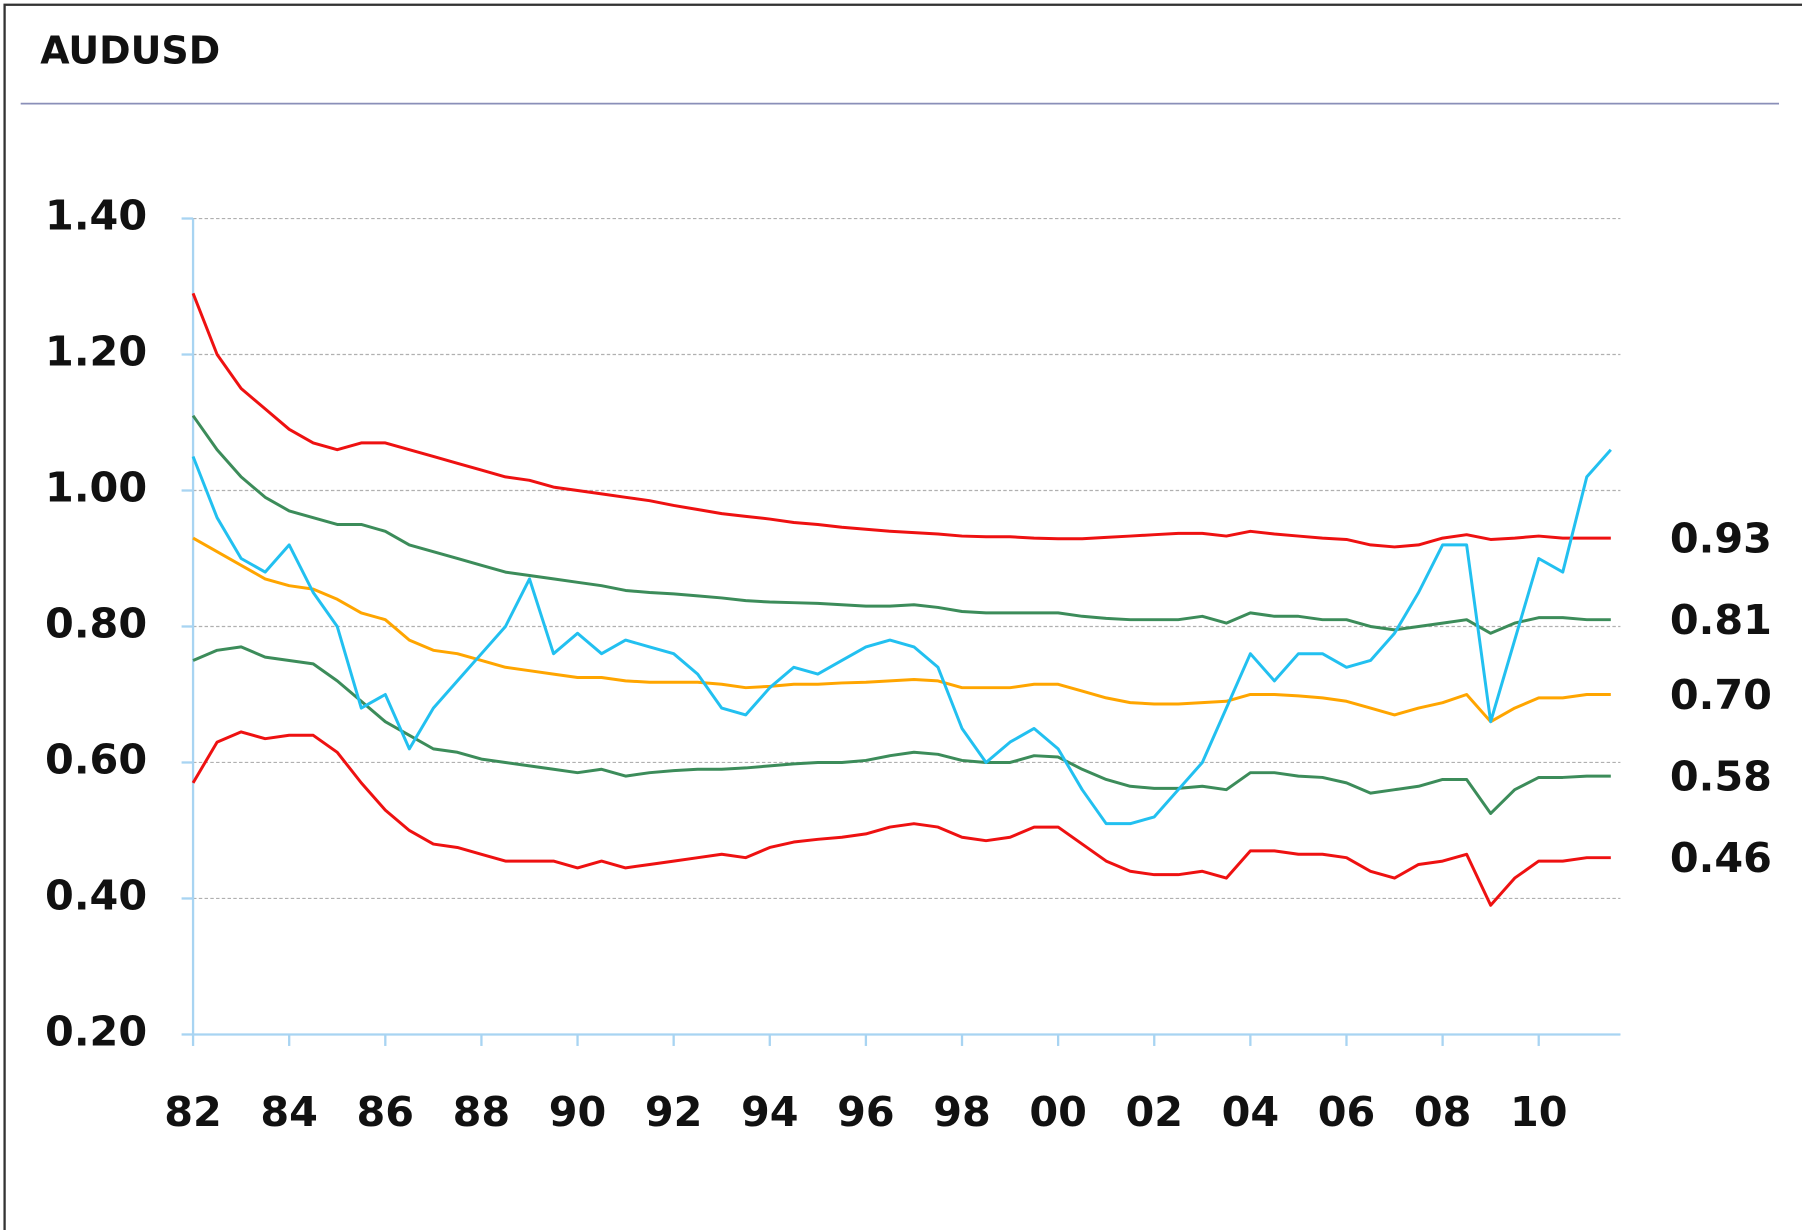  What do you see at coordinates (1721, 620) in the screenshot?
I see `end-value-label: 0.81` at bounding box center [1721, 620].